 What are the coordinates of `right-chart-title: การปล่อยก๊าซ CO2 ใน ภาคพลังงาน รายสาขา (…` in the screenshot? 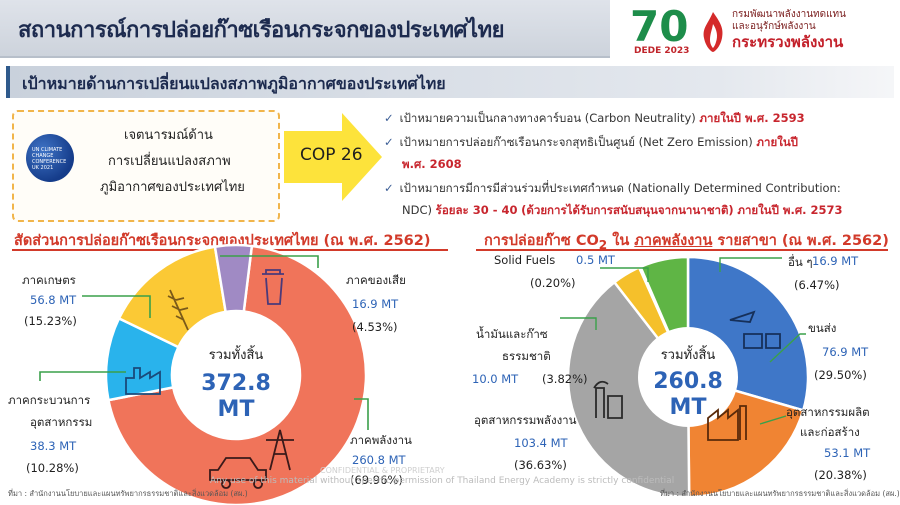 It's located at (686, 240).